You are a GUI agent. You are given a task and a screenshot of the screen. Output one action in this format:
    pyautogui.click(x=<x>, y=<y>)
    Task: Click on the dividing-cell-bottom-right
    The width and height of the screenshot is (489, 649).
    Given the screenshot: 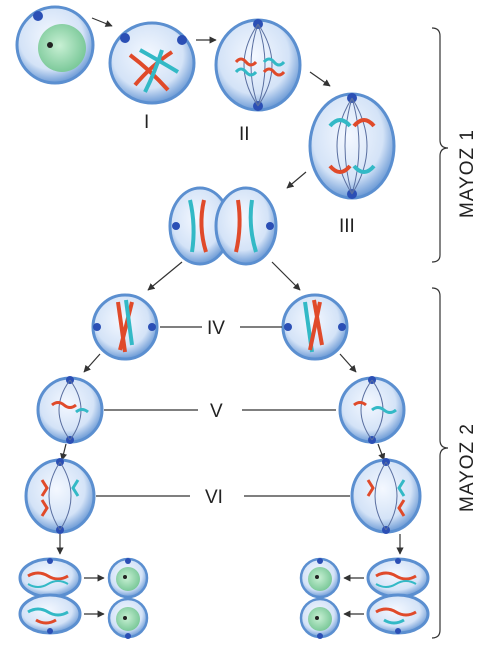 What is the action you would take?
    pyautogui.click(x=398, y=596)
    